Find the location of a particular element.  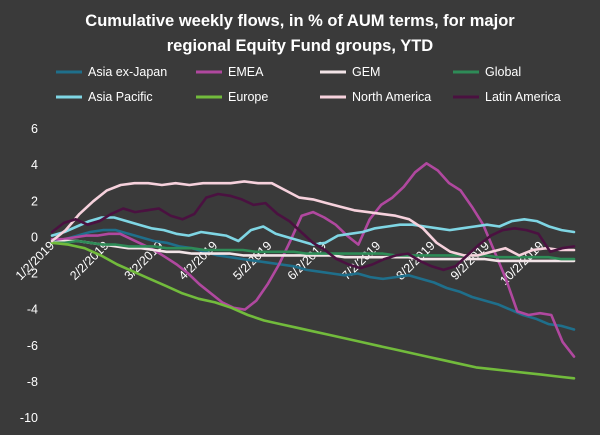

y-tick-label: 4 is located at coordinates (34, 165).